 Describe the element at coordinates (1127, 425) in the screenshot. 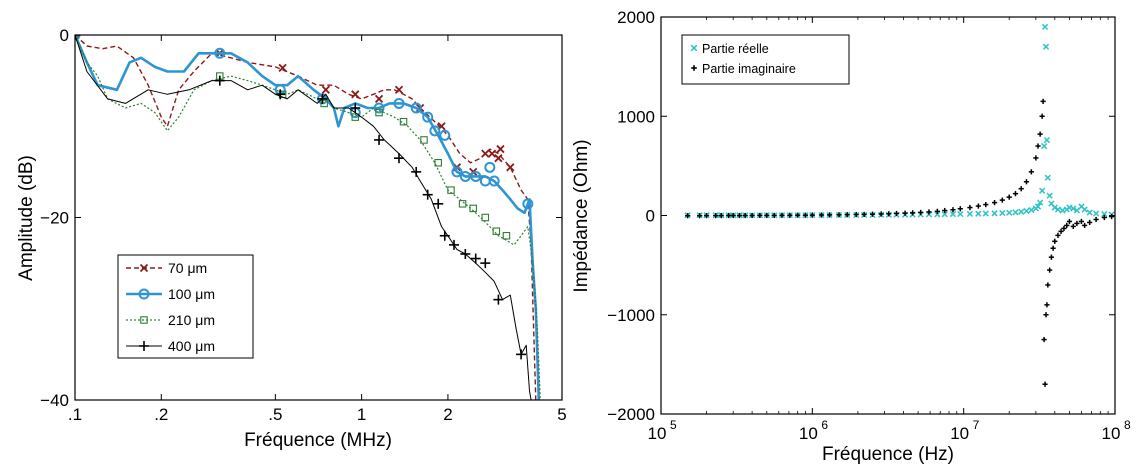

I see `x-tick-label-exponent: 8` at that location.